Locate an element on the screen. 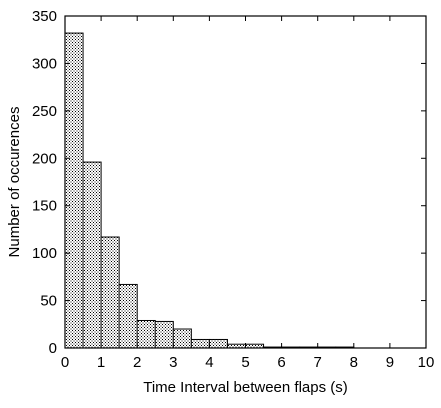 The image size is (441, 408). y-tick-label: 100 is located at coordinates (44, 253).